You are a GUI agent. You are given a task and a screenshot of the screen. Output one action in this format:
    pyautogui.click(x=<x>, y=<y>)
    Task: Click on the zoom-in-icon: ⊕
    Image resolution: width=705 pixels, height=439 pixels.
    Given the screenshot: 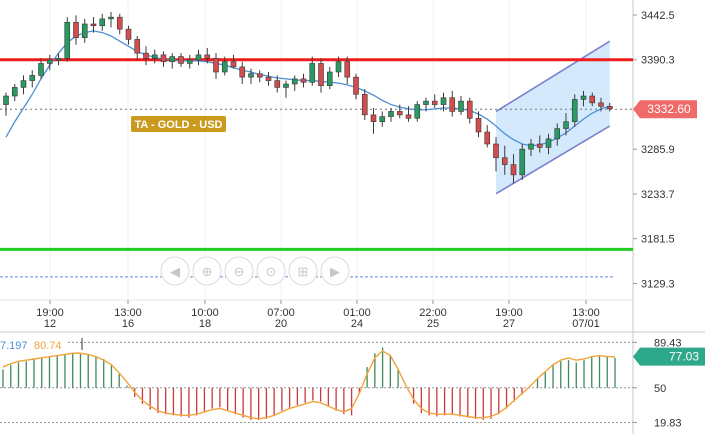 What is the action you would take?
    pyautogui.click(x=207, y=271)
    